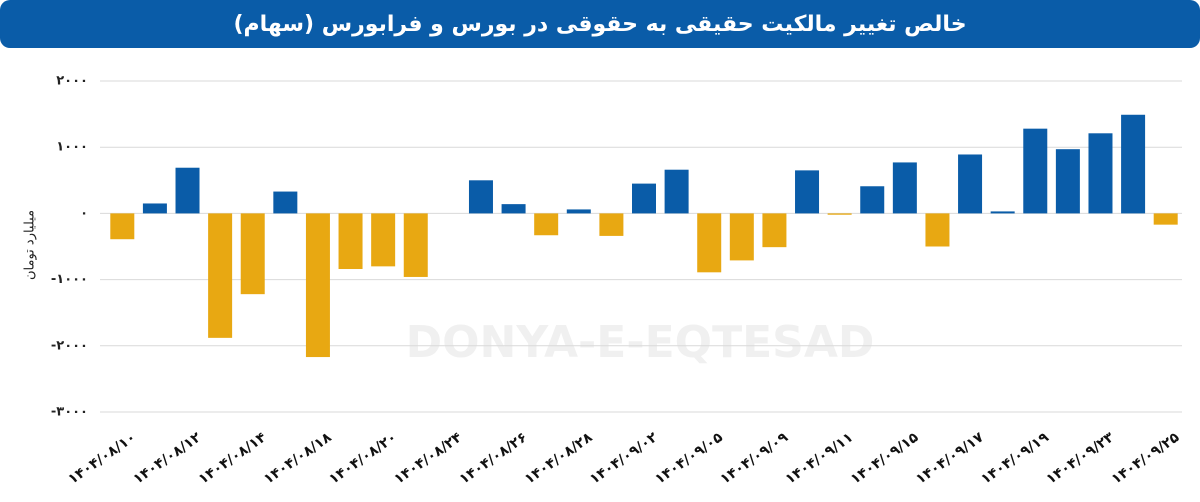 The height and width of the screenshot is (502, 1200). Describe the element at coordinates (559, 458) in the screenshot. I see `x-tick-label: ۱۴۰۴/۰۸/۲۸` at that location.